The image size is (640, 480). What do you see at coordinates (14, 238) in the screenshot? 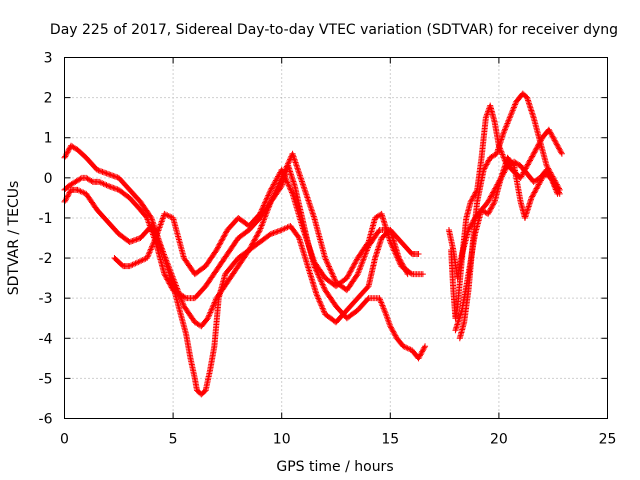
I see `y-axis-label: SDTVAR / TECUs` at bounding box center [14, 238].